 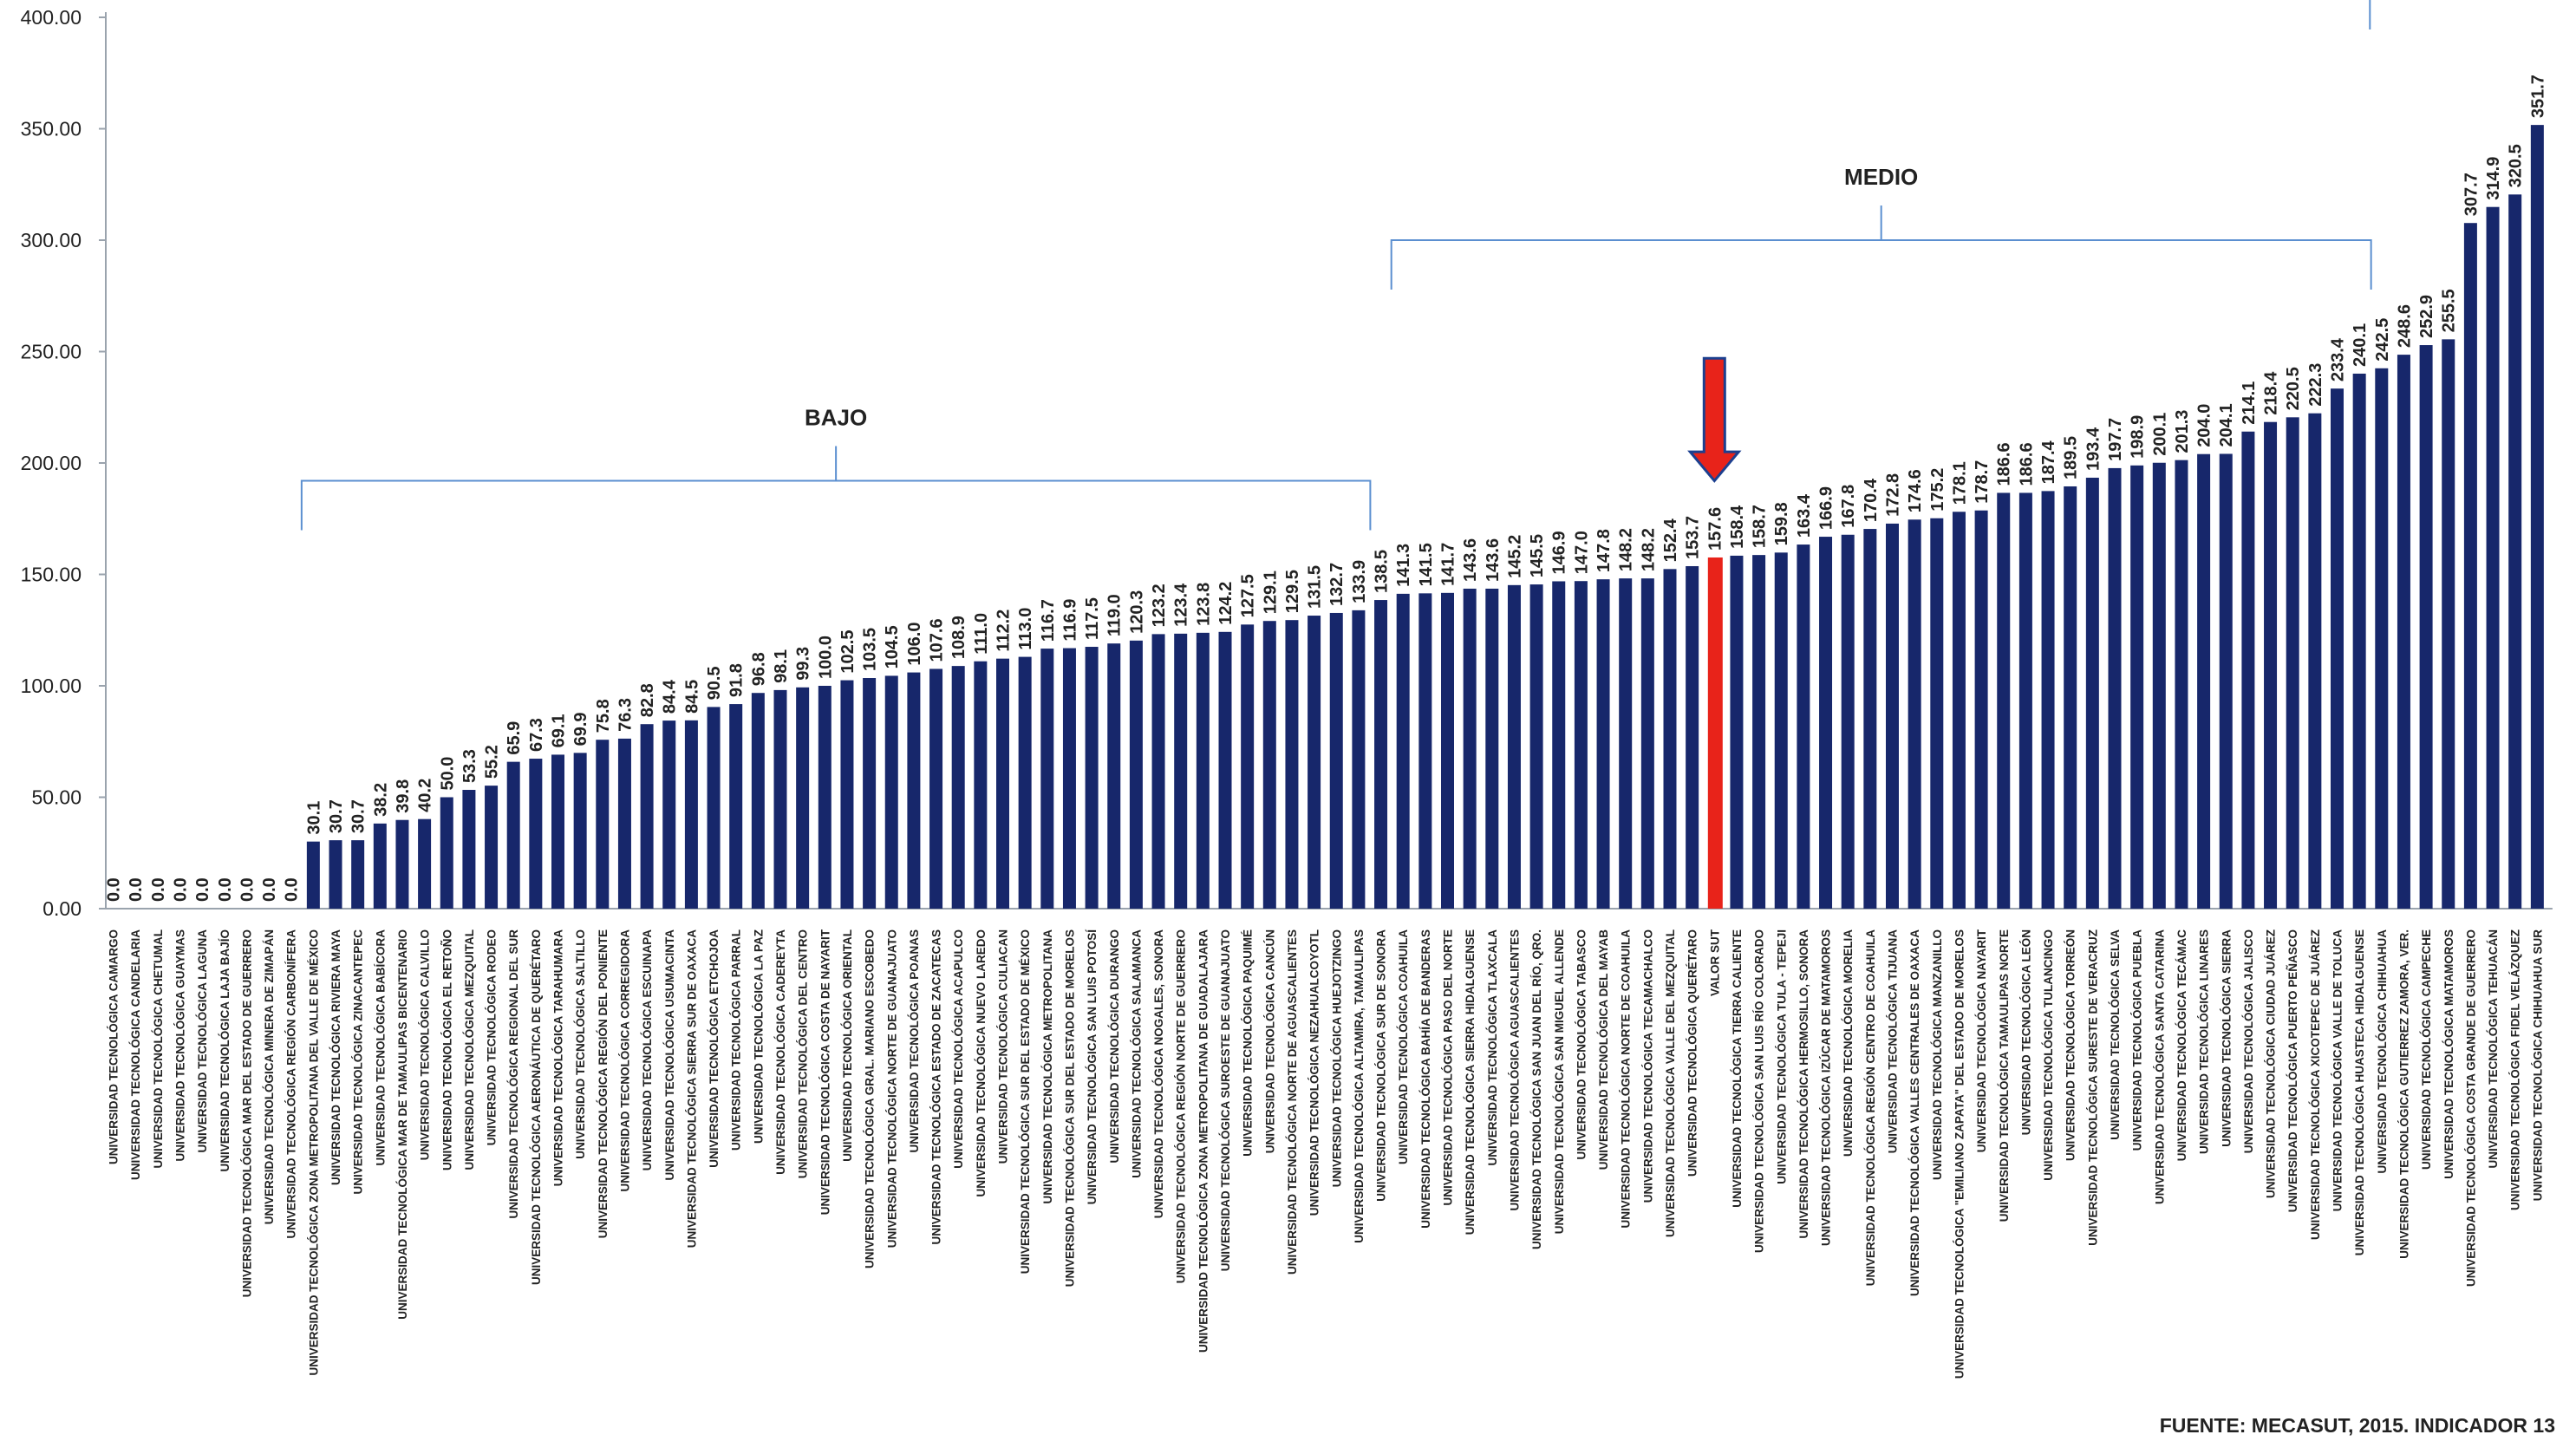 What do you see at coordinates (2026, 1032) in the screenshot?
I see `category-label: UNIVERSIDAD TECNOLÓGICA LEÓN` at bounding box center [2026, 1032].